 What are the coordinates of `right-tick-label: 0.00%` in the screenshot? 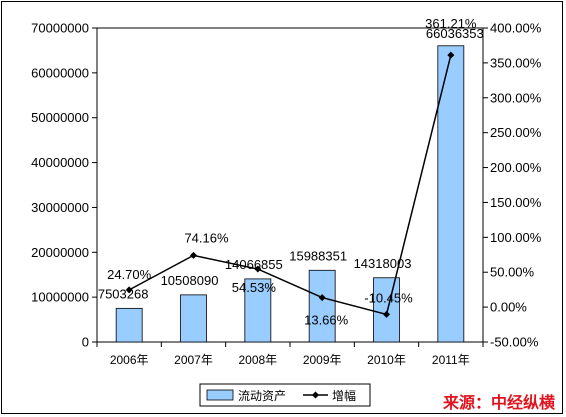 It's located at (508, 307).